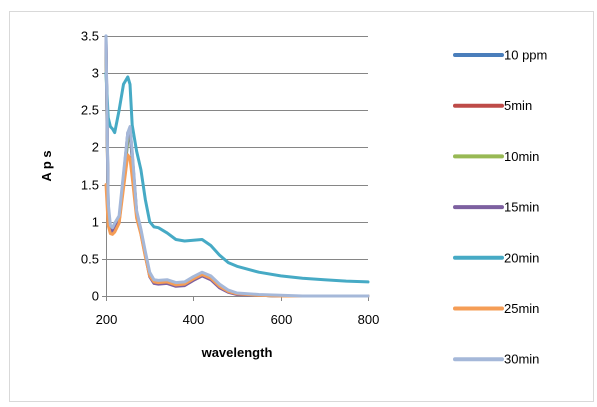 The image size is (597, 407). I want to click on y-tick-label: 1, so click(95, 222).